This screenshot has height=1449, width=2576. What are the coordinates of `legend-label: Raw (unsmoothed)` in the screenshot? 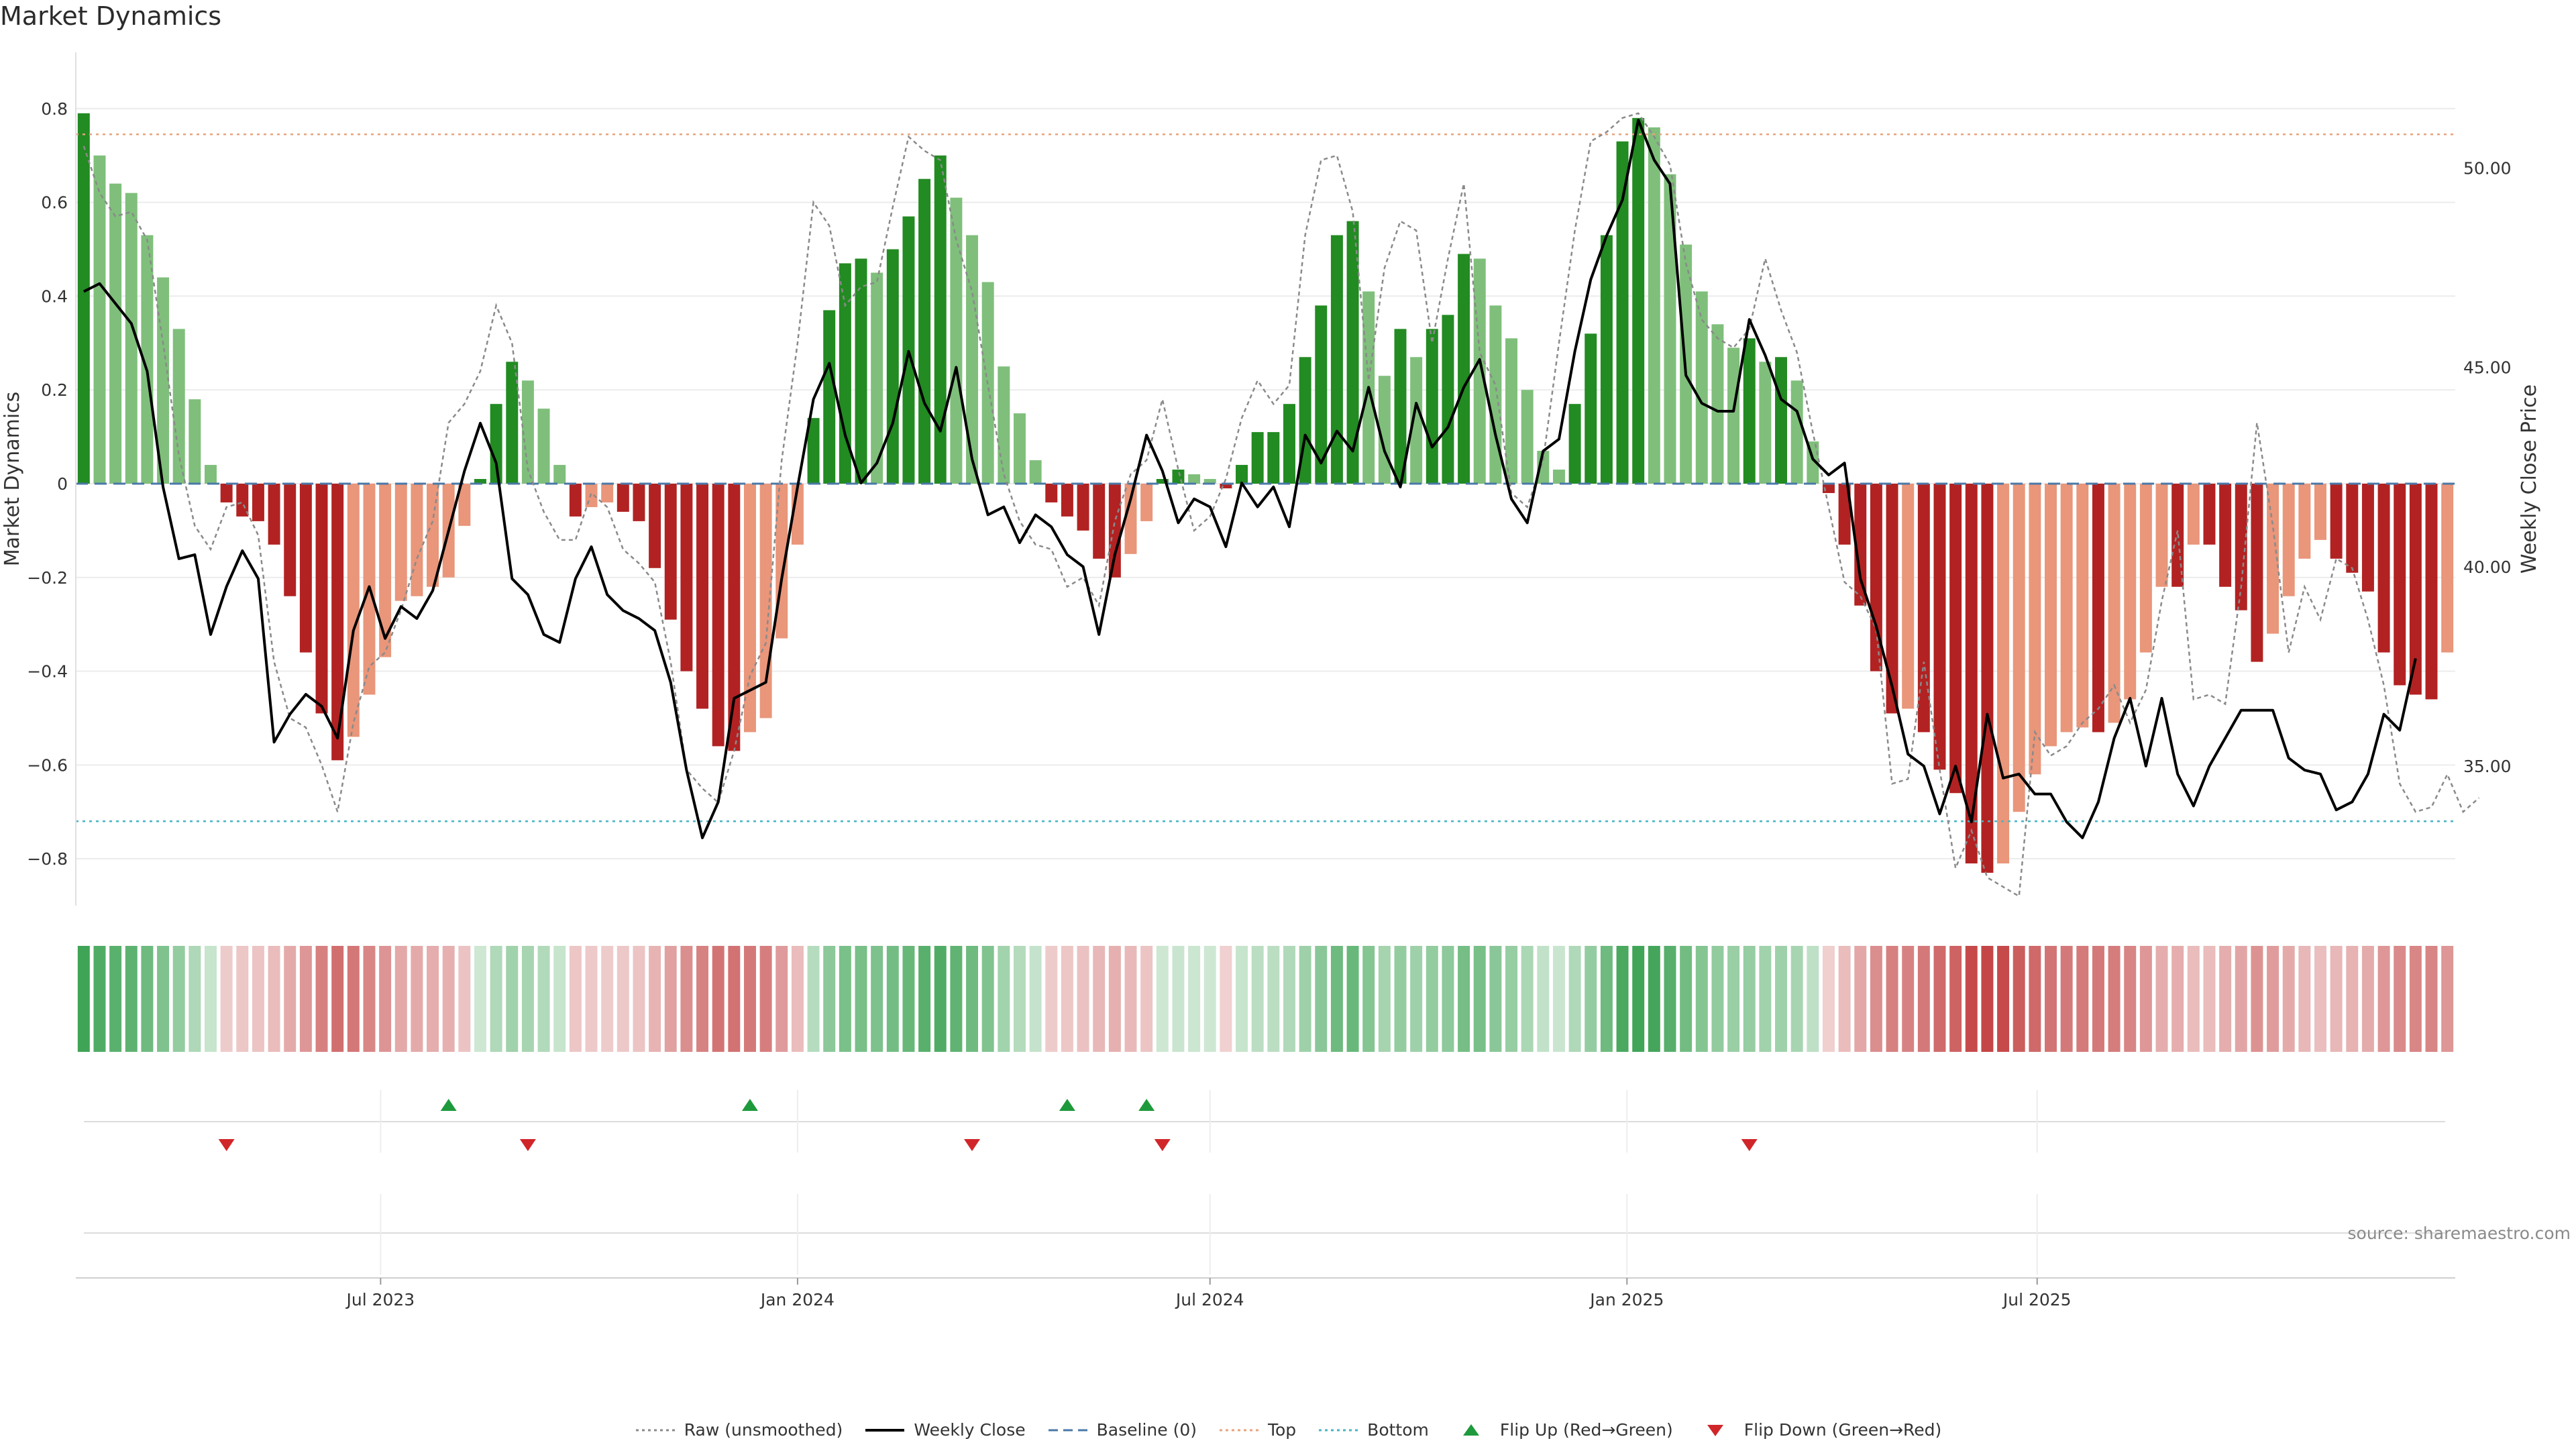 It's located at (763, 1430).